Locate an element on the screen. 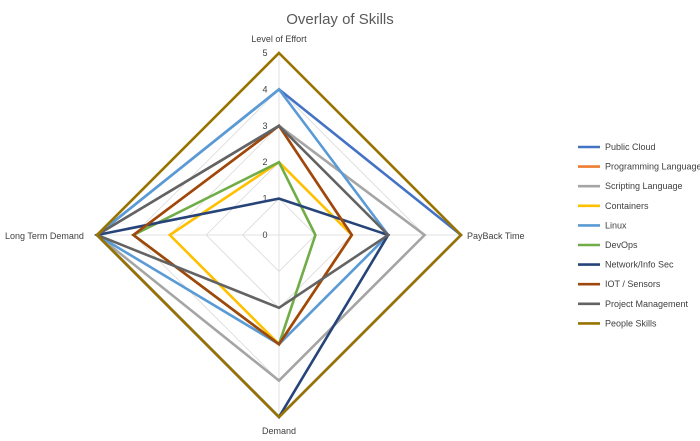 The width and height of the screenshot is (700, 441). axis-label-level-of-effort: Level of Effort is located at coordinates (279, 39).